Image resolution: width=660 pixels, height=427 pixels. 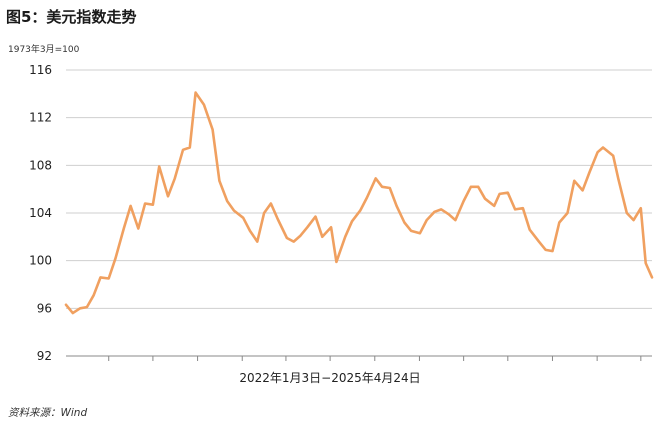 I want to click on y-tick-label: 96, so click(x=44, y=308).